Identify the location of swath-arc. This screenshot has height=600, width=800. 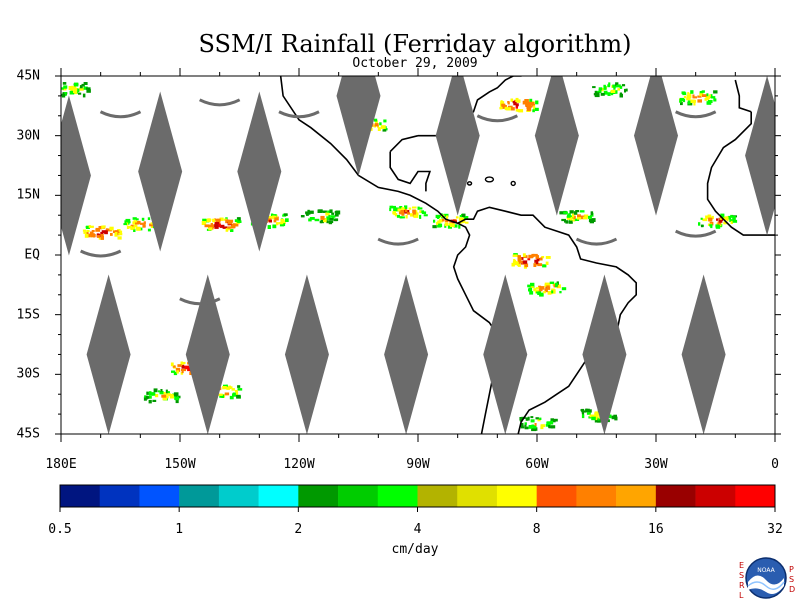
(200, 301).